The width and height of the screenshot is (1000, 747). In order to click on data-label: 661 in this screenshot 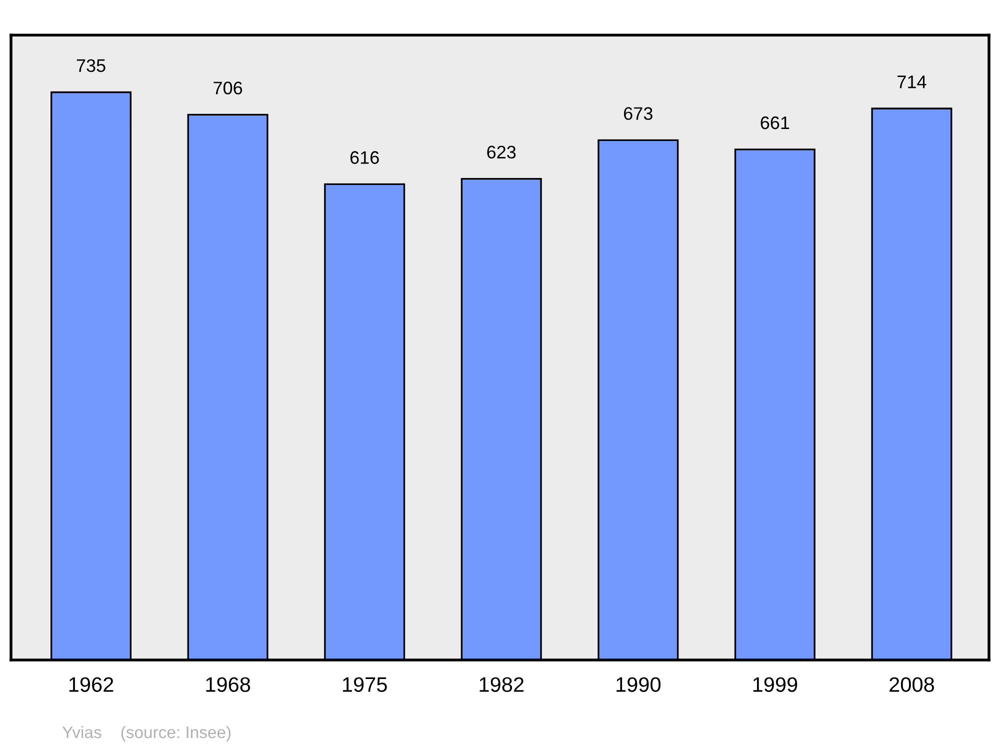, I will do `click(775, 123)`.